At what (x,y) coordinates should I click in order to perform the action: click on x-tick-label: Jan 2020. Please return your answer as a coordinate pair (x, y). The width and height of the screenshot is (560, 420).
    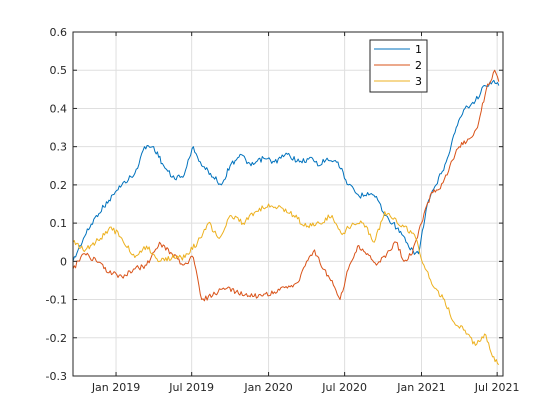
    Looking at the image, I should click on (267, 387).